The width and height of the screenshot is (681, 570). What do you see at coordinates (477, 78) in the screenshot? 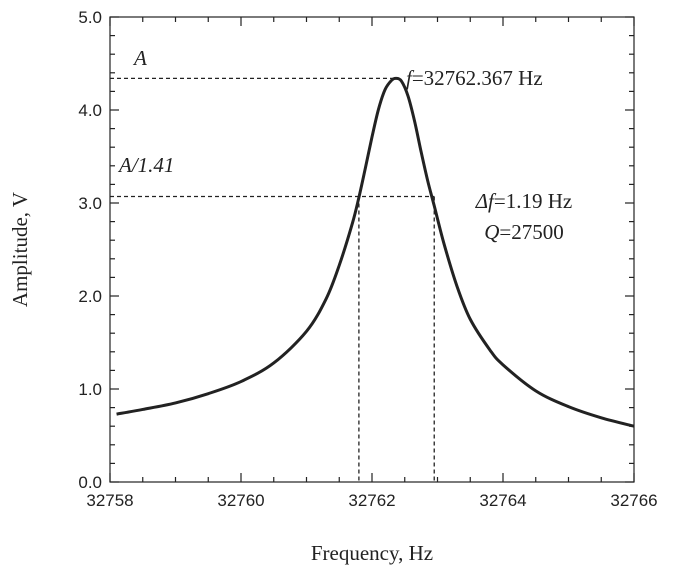
I see `label-peak-frequency-value: =32762.367 Hz` at bounding box center [477, 78].